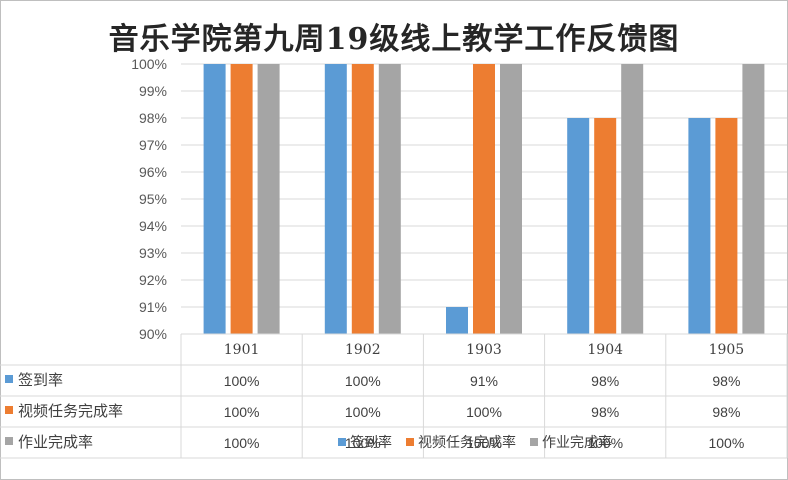 This screenshot has height=480, width=788. What do you see at coordinates (363, 350) in the screenshot?
I see `x-category-label: 1902` at bounding box center [363, 350].